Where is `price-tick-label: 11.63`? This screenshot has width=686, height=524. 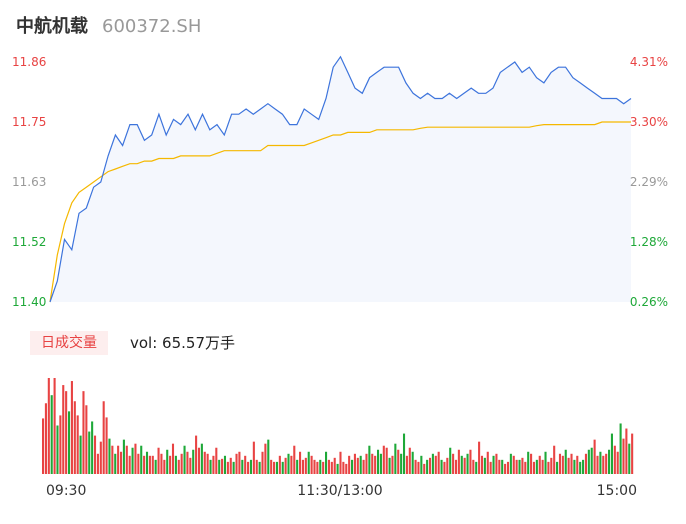 price-tick-label: 11.63 is located at coordinates (29, 182).